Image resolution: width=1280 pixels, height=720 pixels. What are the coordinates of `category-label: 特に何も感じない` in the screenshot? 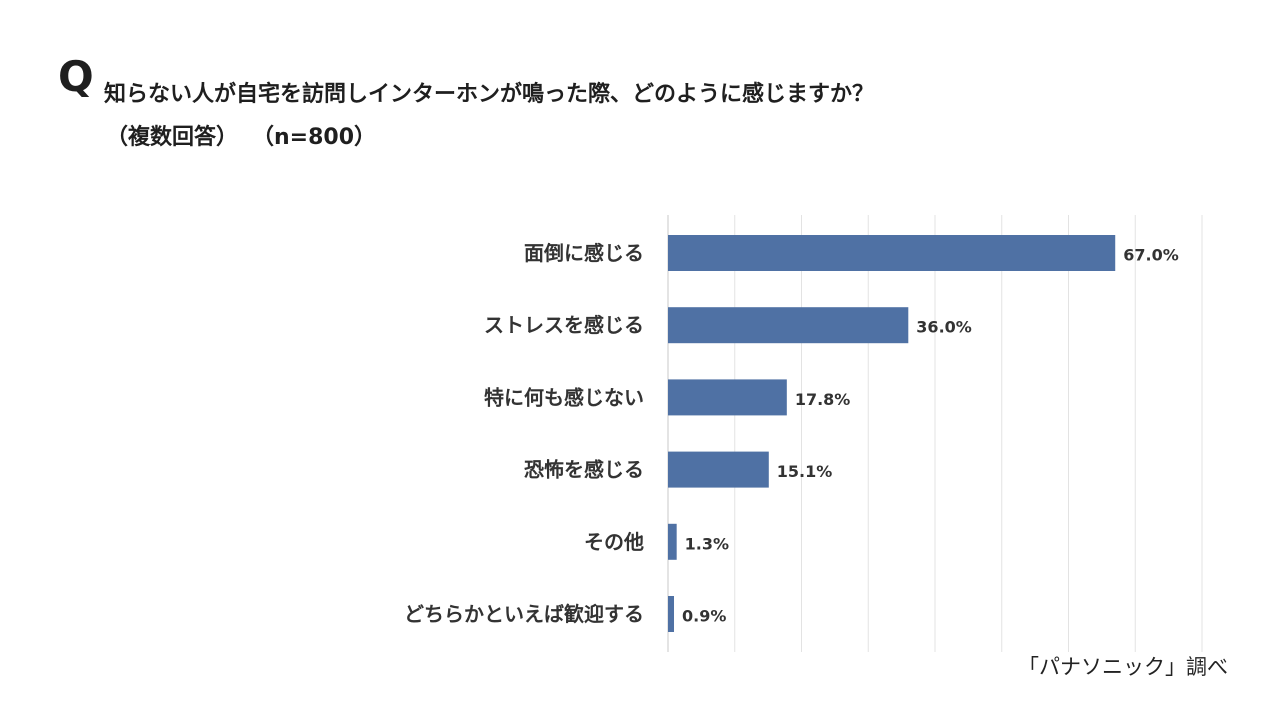 It's located at (564, 397).